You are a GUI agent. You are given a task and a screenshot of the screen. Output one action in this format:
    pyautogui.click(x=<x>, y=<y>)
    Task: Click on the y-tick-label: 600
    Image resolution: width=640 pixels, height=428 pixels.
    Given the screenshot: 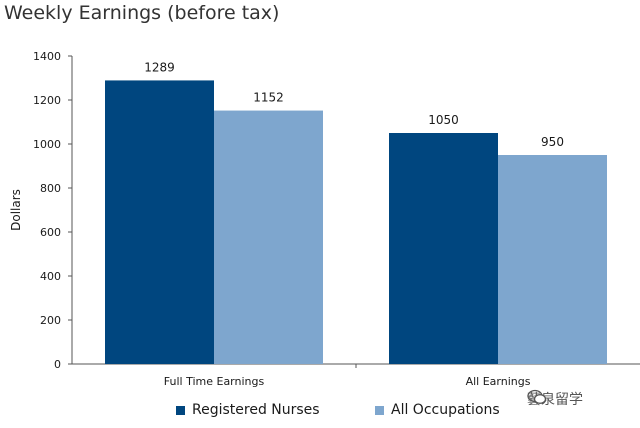 What is the action you would take?
    pyautogui.click(x=50, y=232)
    